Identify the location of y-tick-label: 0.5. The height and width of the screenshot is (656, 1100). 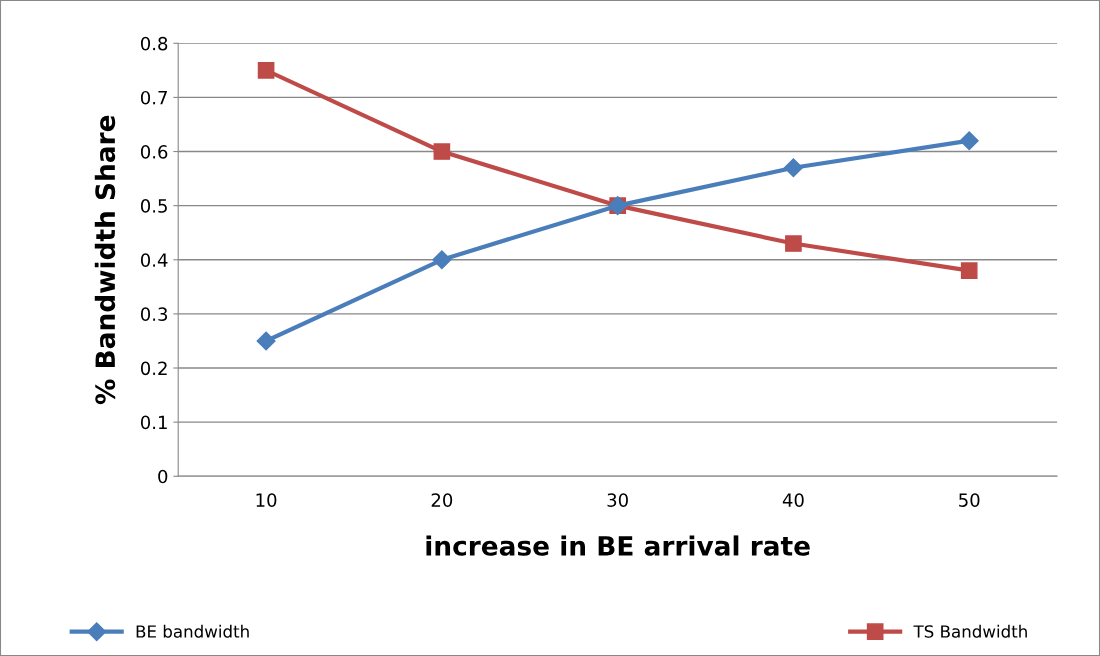
(153, 206).